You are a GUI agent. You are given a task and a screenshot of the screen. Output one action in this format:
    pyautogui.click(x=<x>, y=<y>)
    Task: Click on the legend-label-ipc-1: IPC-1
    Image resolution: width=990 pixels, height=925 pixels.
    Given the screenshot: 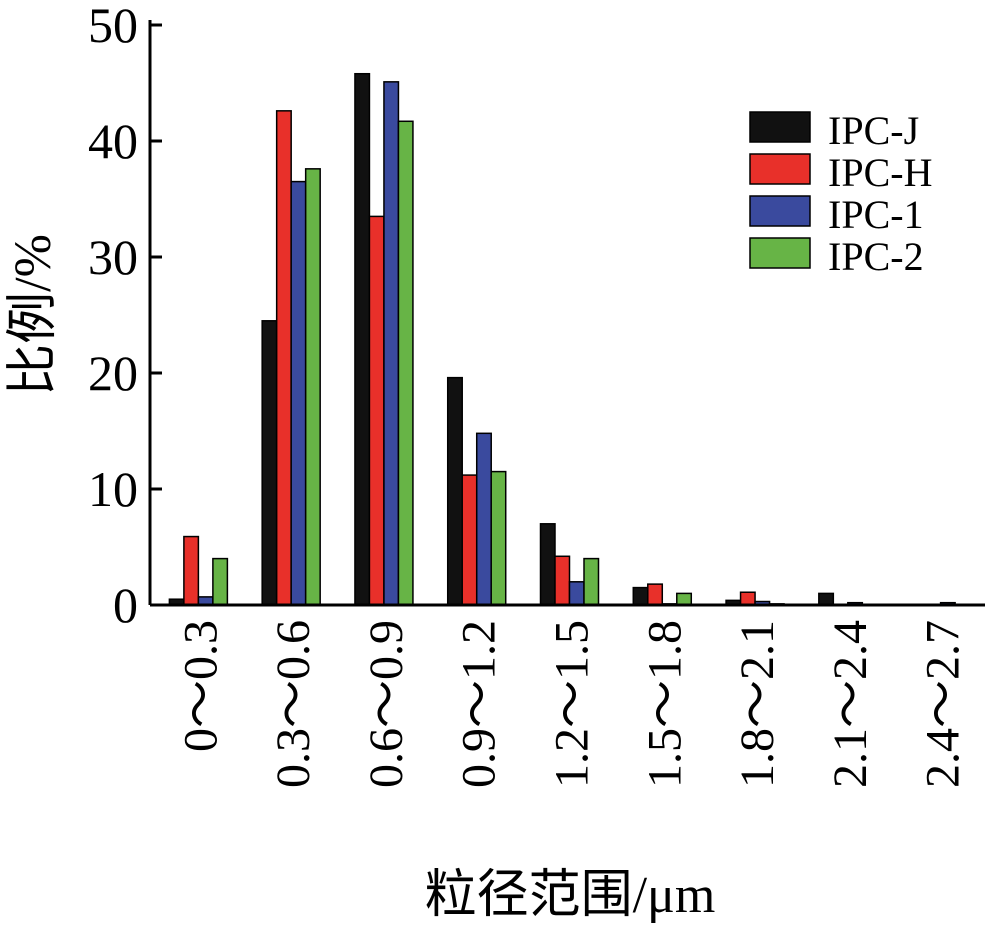 What is the action you would take?
    pyautogui.click(x=876, y=214)
    